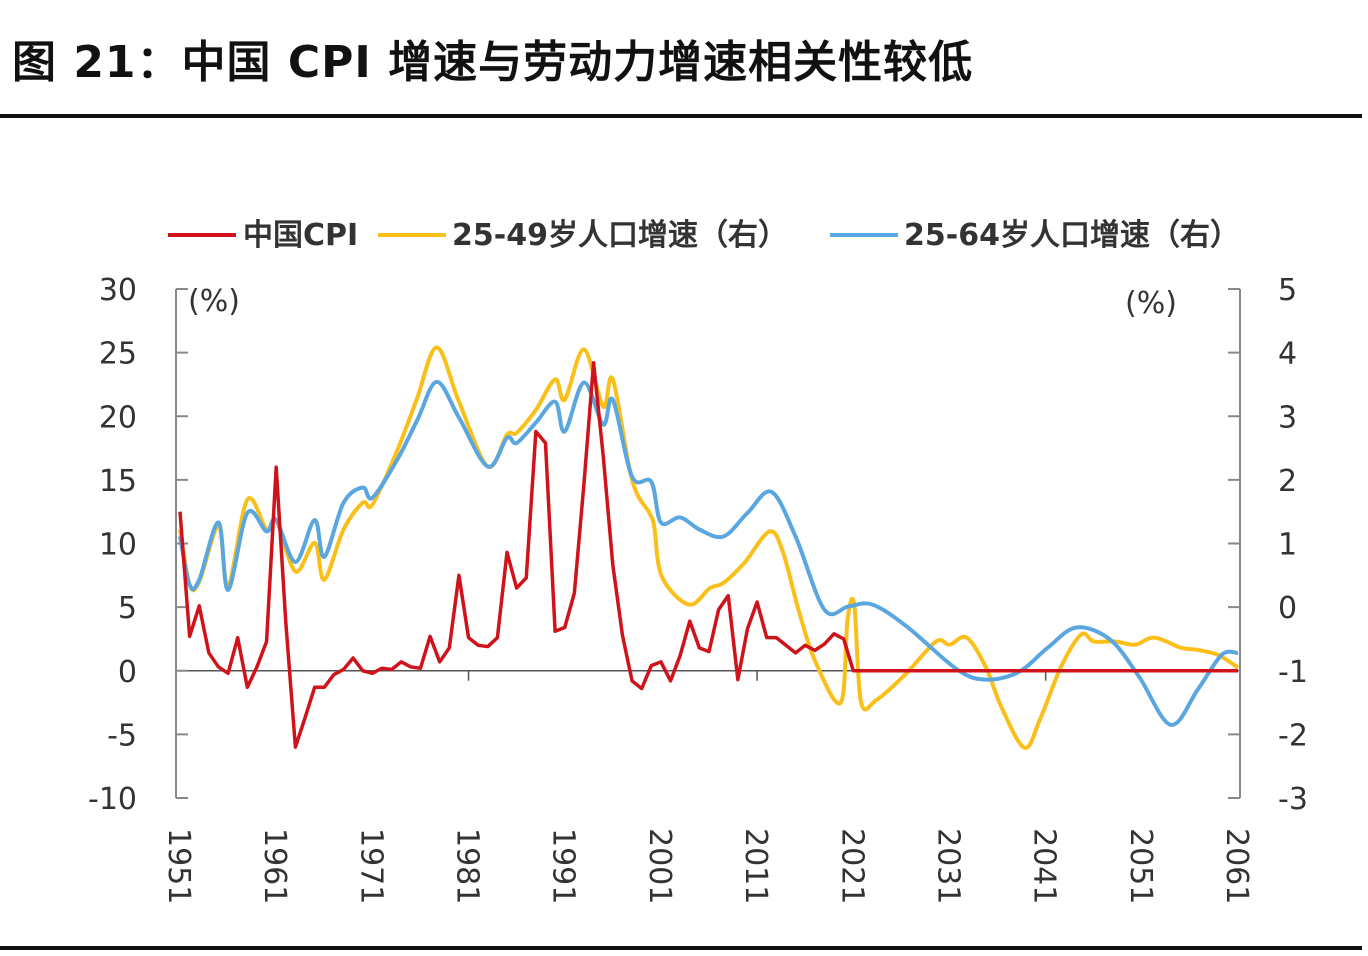  I want to click on left-tick-label: 15, so click(118, 481).